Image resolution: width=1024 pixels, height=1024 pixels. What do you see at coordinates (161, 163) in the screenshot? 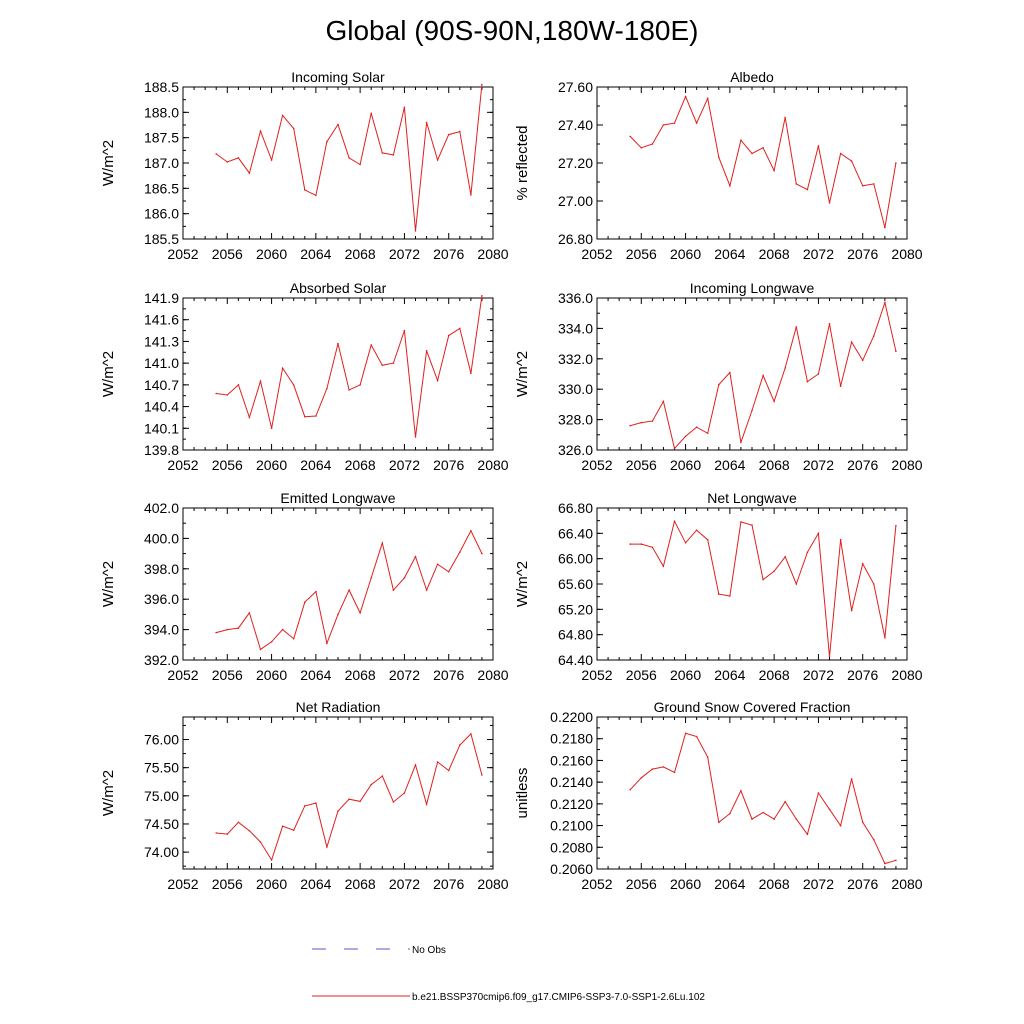
I see `y-tick-label: 187.0` at bounding box center [161, 163].